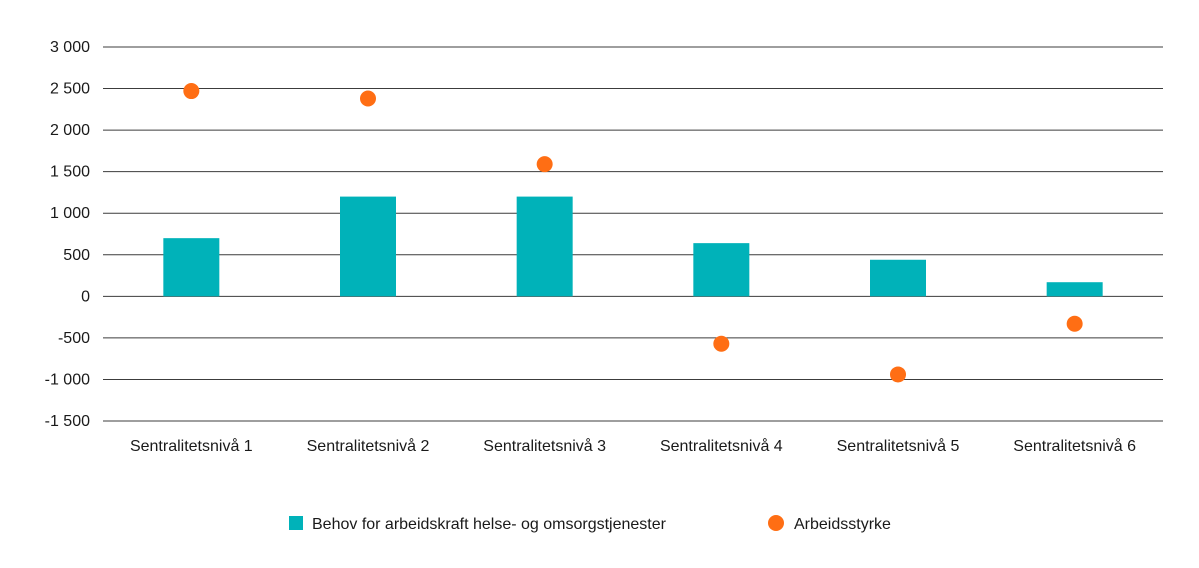  I want to click on y-tick-label: 1 500, so click(70, 172).